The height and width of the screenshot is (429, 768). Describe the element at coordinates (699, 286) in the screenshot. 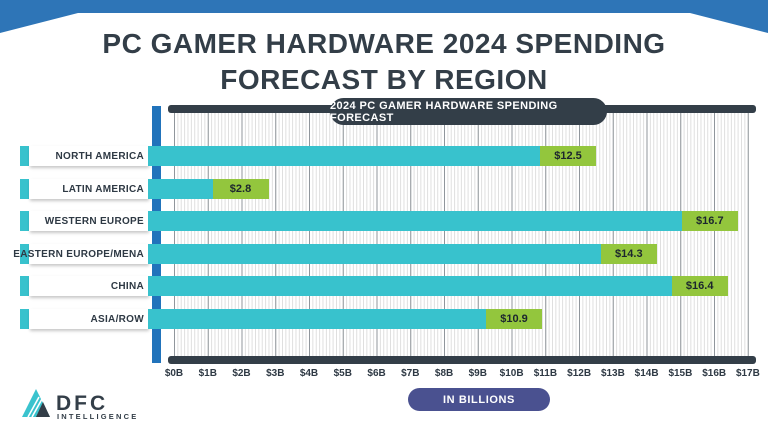

I see `value-label-badge: $16.4` at that location.